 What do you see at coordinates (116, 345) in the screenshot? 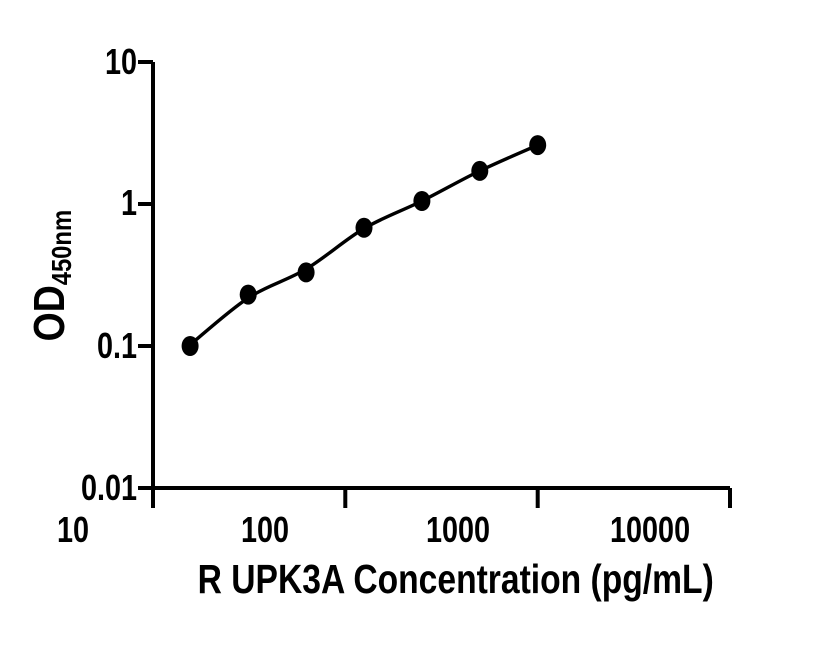
I see `y-tick-label-0_1: 0.1` at bounding box center [116, 345].